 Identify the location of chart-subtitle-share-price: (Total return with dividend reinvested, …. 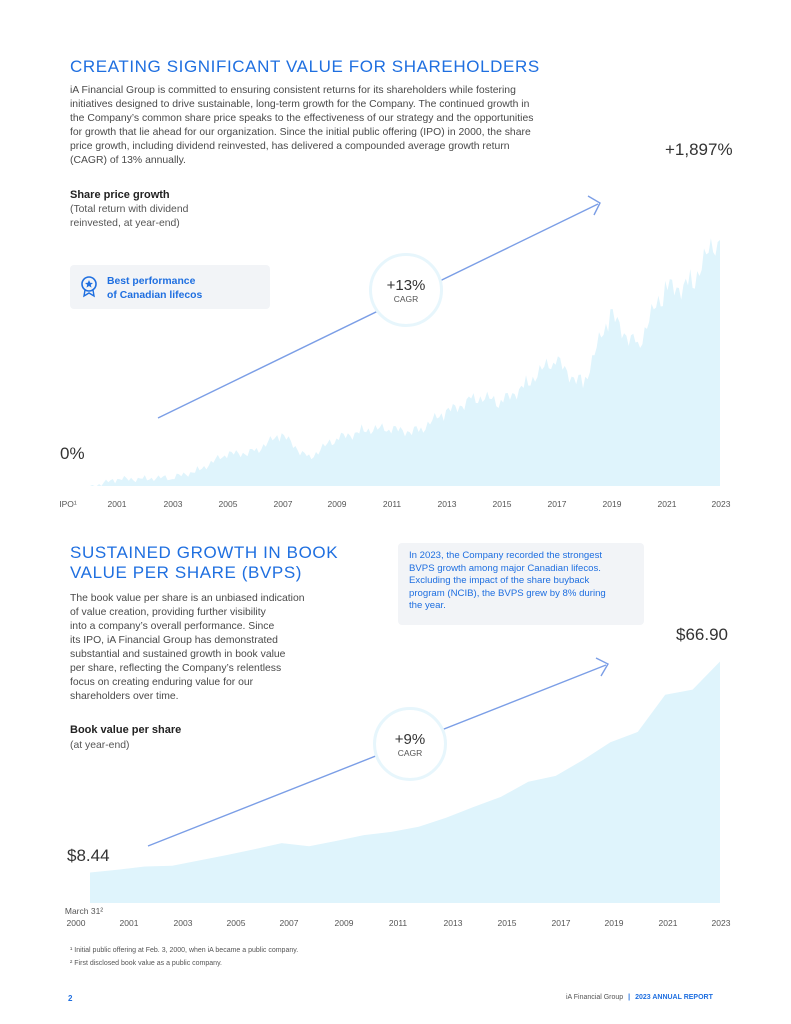
(129, 217).